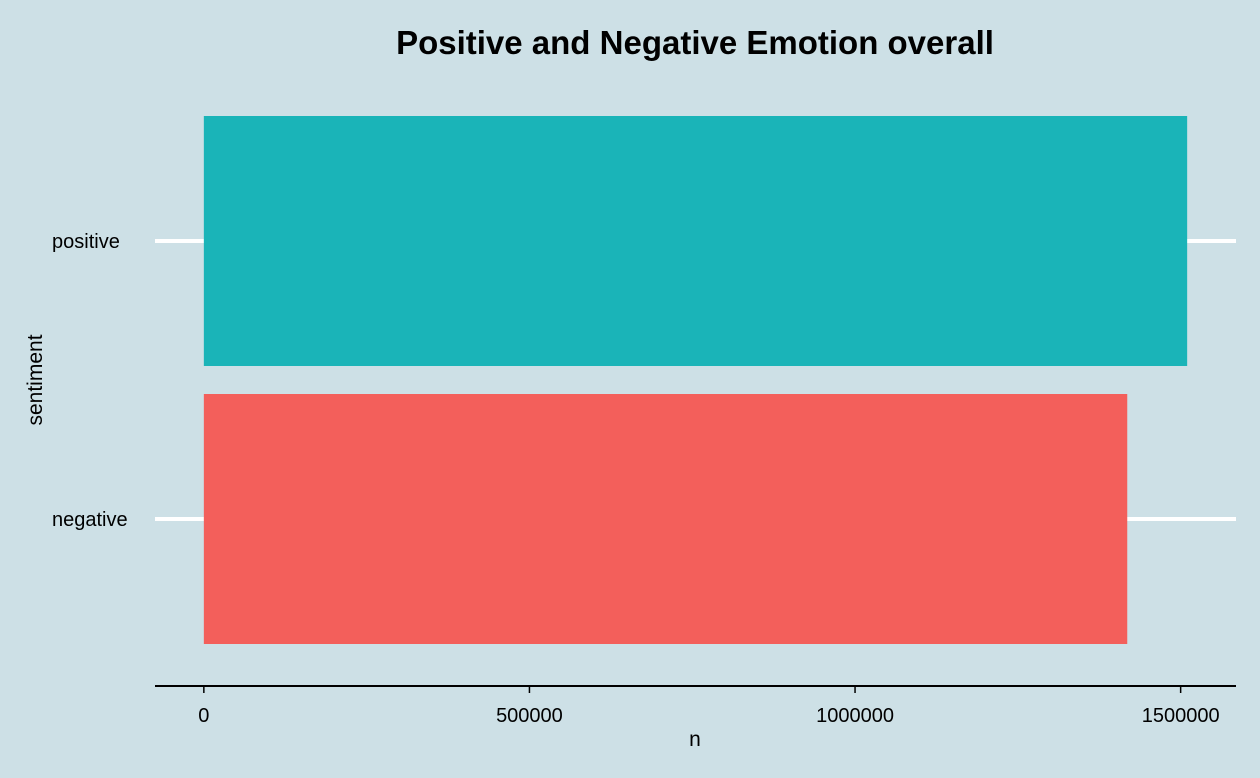 The height and width of the screenshot is (778, 1260). I want to click on y-tick-label-positive: positive, so click(86, 242).